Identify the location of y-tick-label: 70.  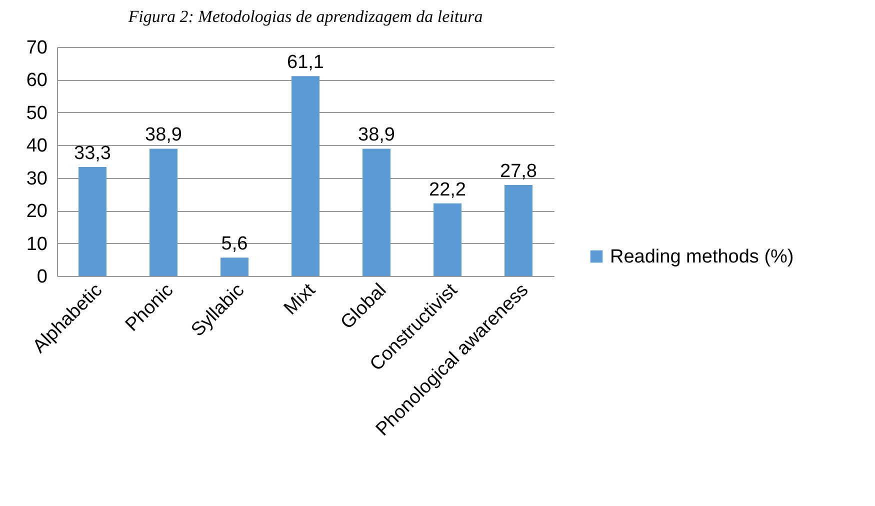
(37, 48).